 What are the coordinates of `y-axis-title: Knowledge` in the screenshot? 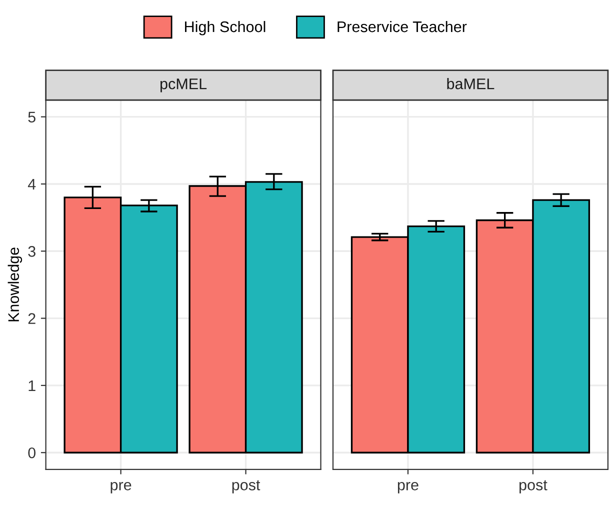 It's located at (15, 285).